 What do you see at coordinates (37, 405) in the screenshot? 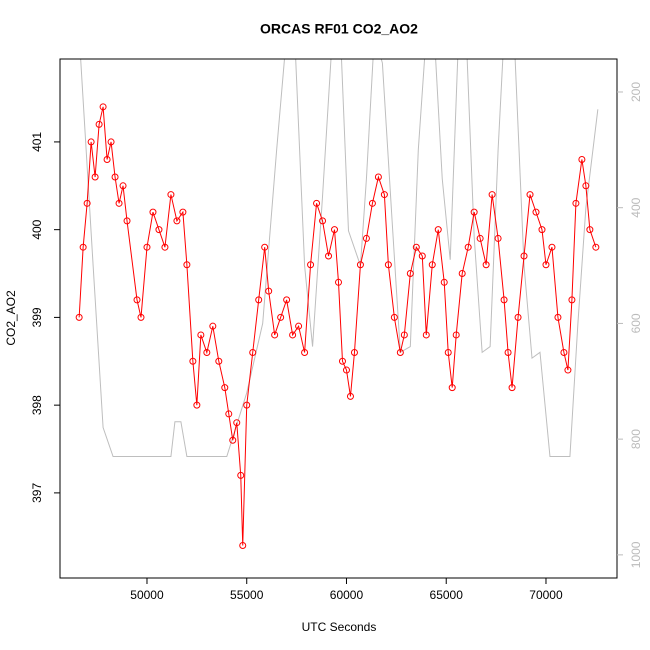
I see `y-tick-label: 398` at bounding box center [37, 405].